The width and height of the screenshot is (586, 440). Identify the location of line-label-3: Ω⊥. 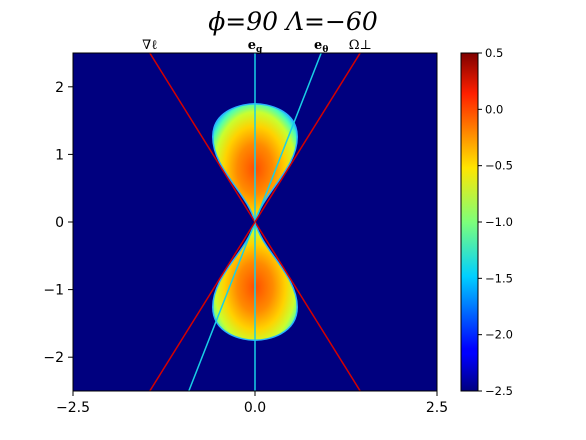
(360, 45).